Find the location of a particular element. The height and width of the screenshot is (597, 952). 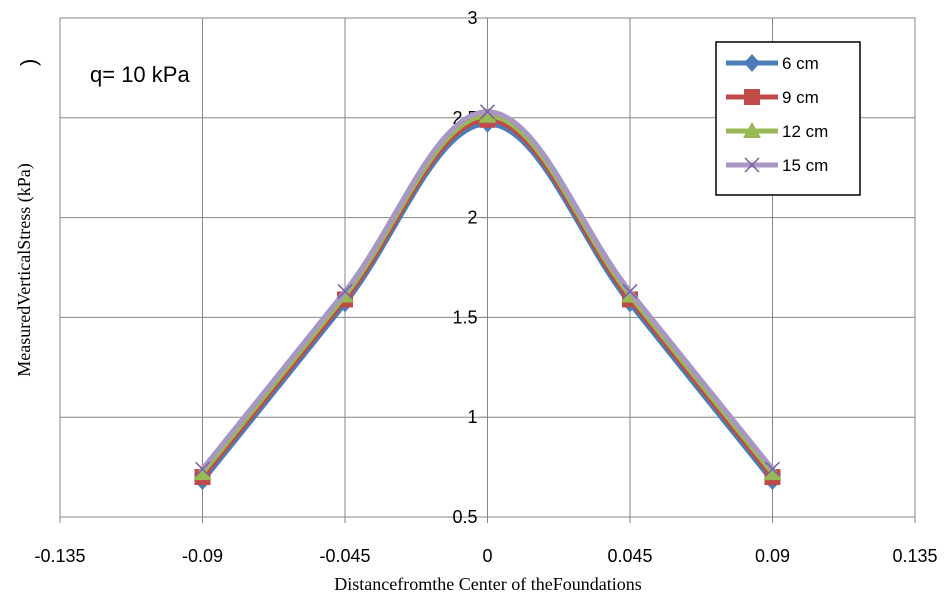

legend-item: 15 cm is located at coordinates (777, 165).